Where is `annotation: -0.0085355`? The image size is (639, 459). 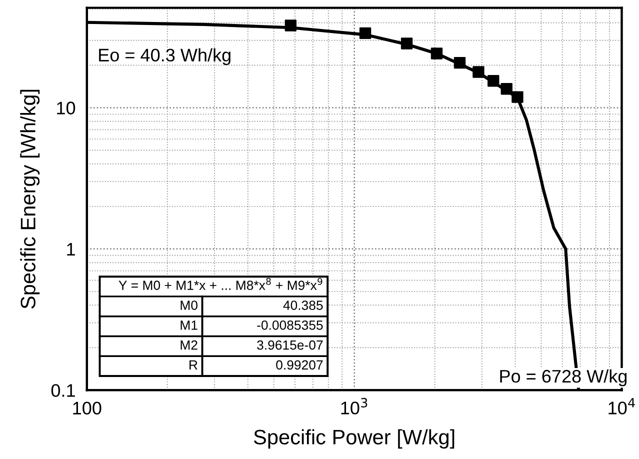 annotation: -0.0085355 is located at coordinates (290, 325).